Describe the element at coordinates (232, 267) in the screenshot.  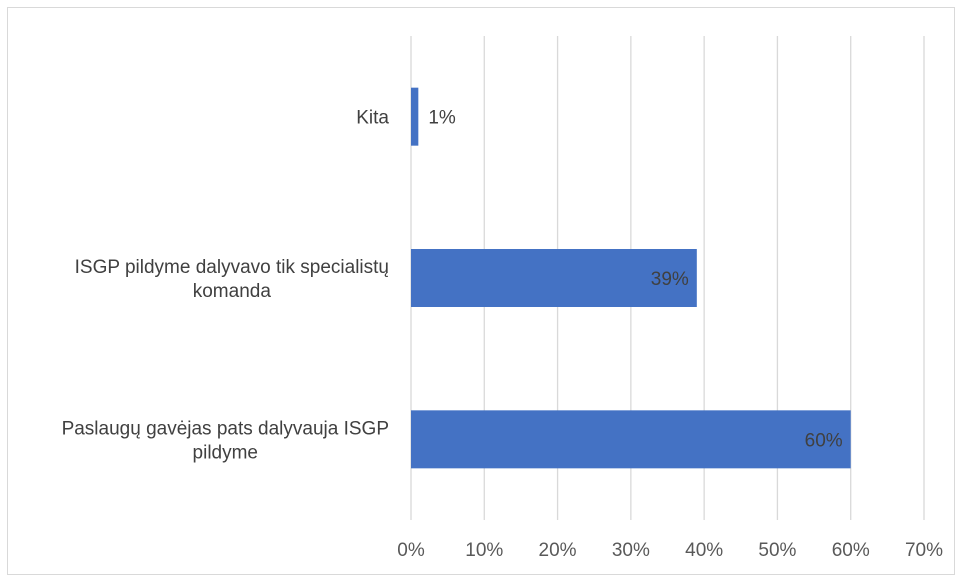
I see `category-label-1-line-0: ISGP pildyme dalyvavo tik specialistų` at that location.